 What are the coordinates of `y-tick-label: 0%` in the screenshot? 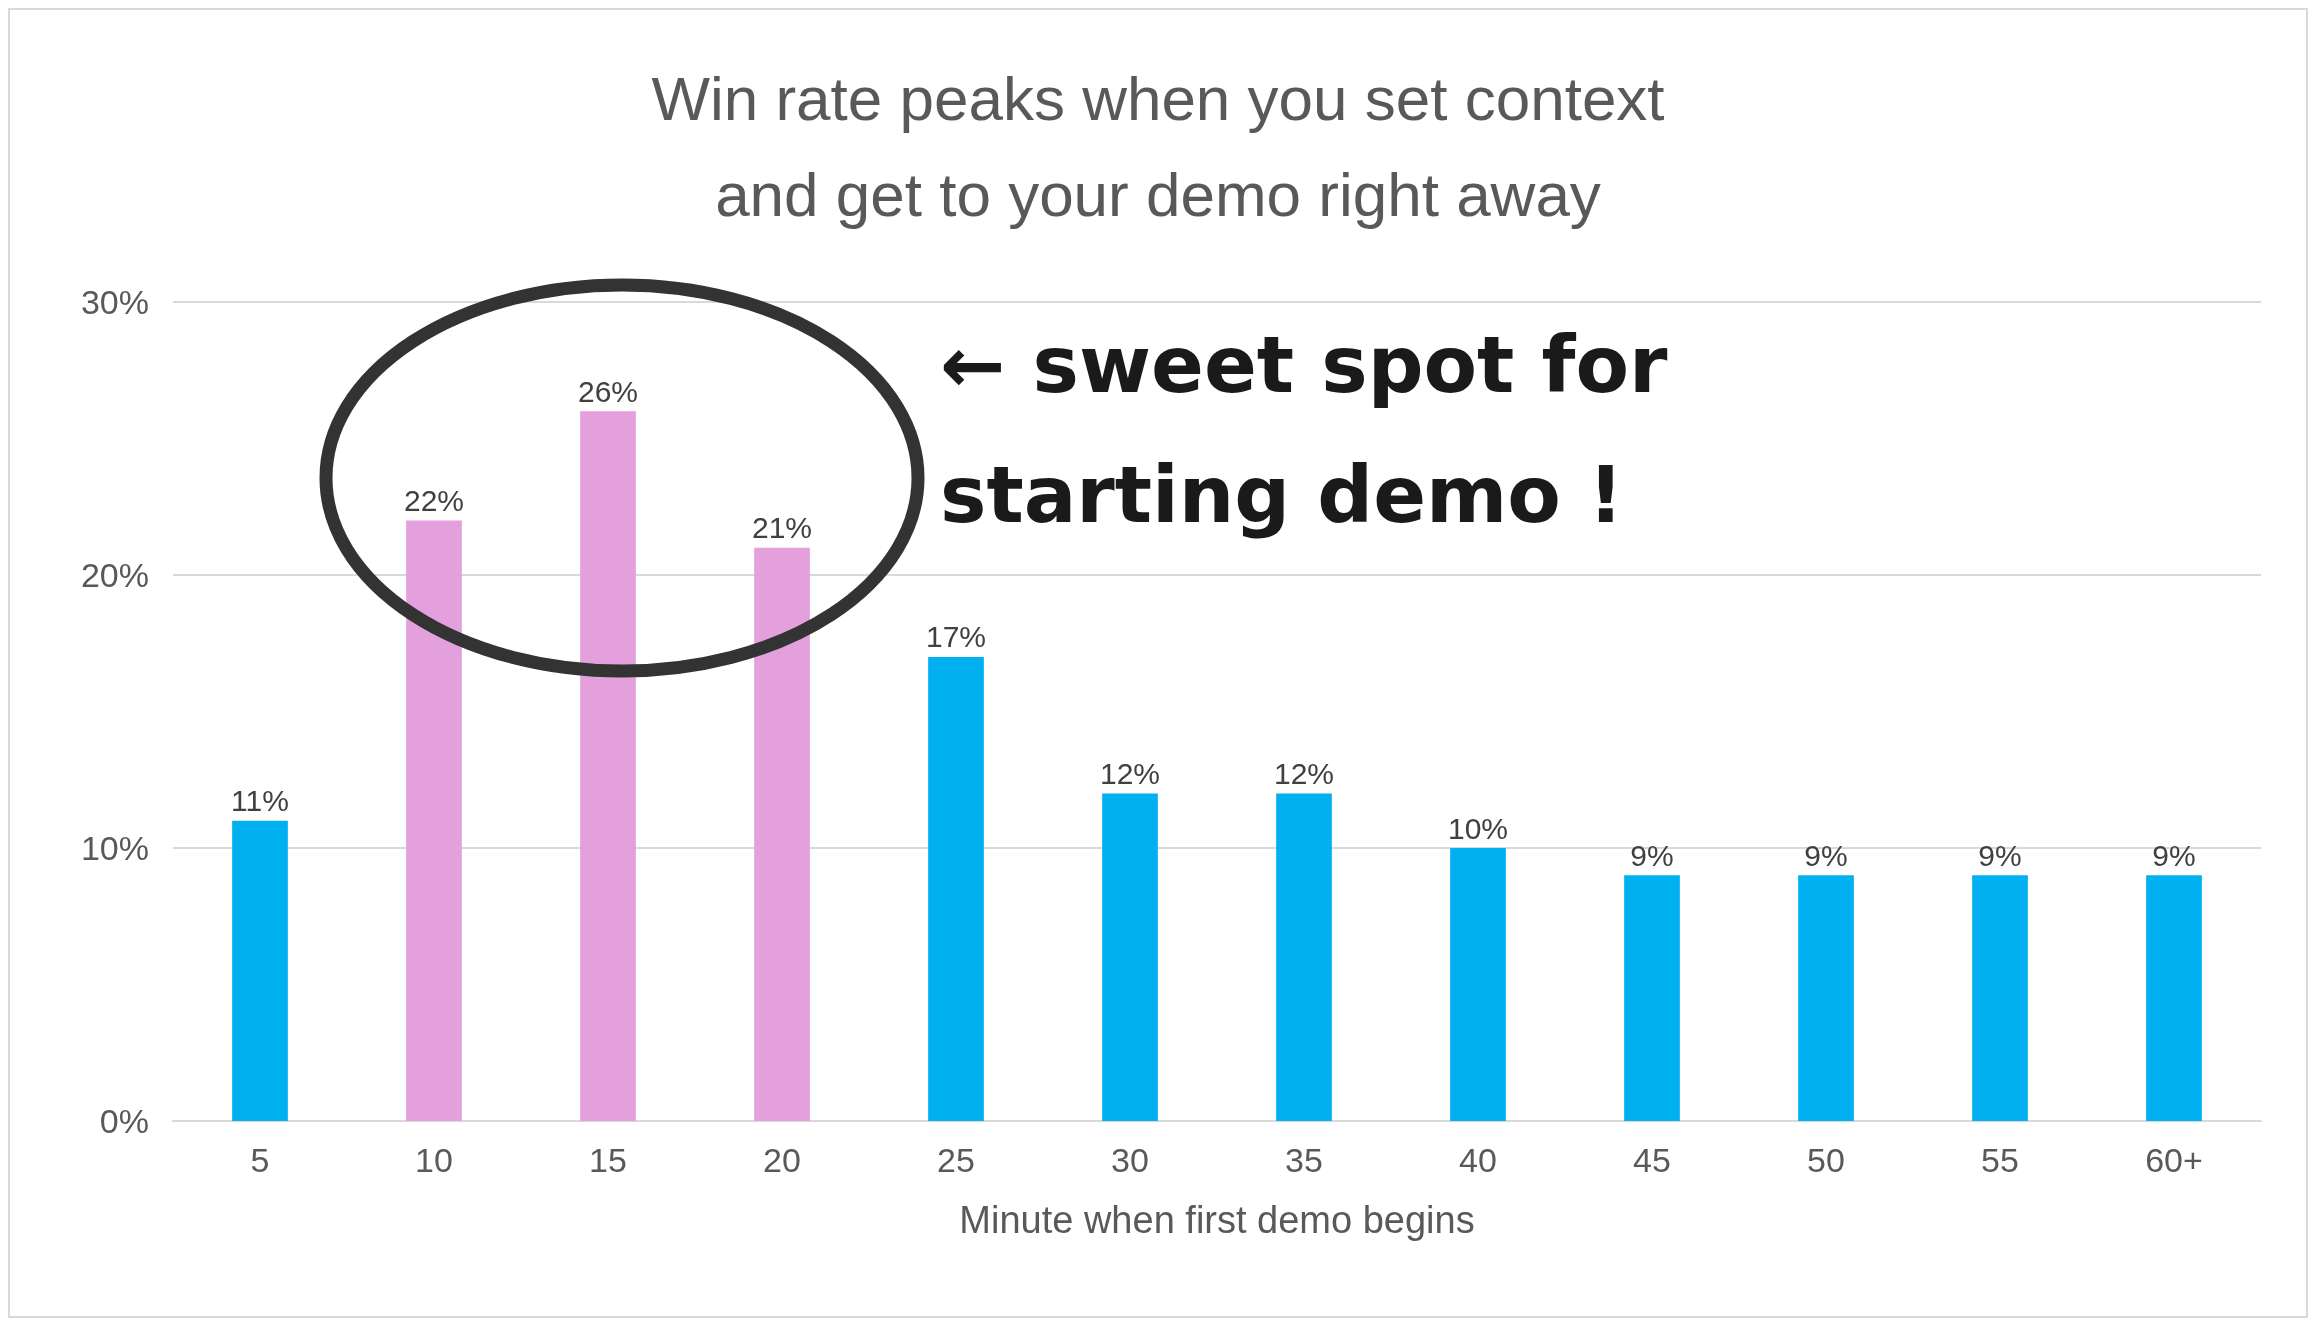 It's located at (124, 1121).